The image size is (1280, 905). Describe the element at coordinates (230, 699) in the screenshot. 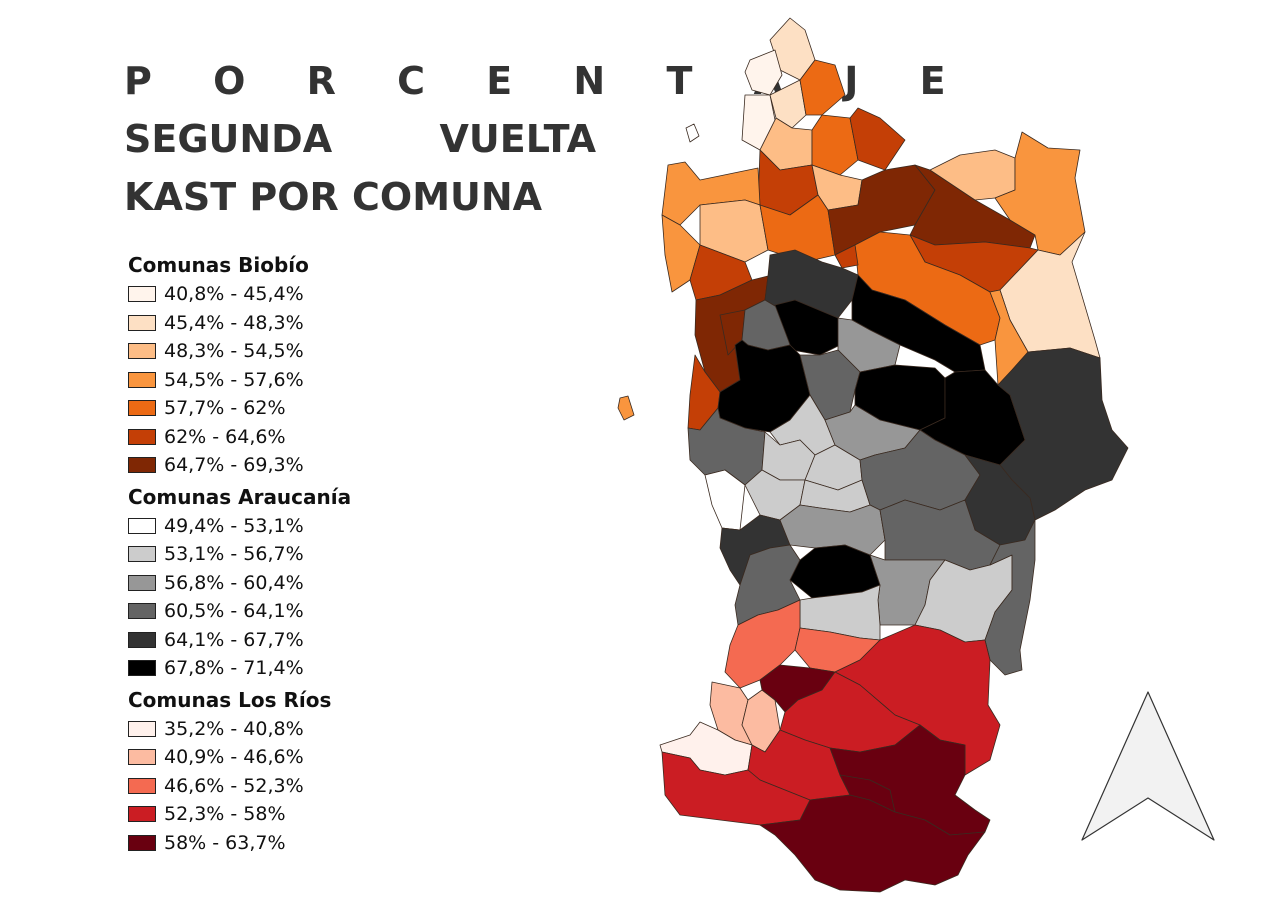

I see `legend-heading-losrios: Comunas Los Ríos` at that location.